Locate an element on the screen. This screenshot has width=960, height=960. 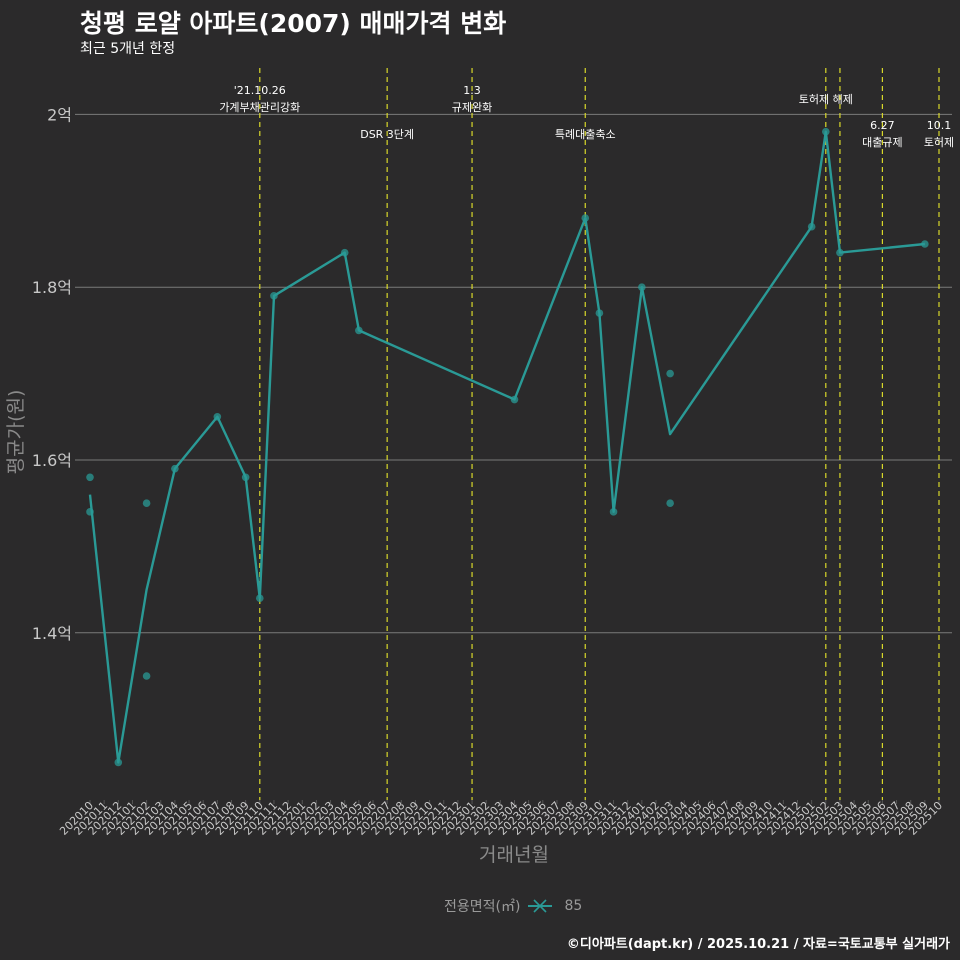
legend-entry-85: 85 is located at coordinates (573, 906).